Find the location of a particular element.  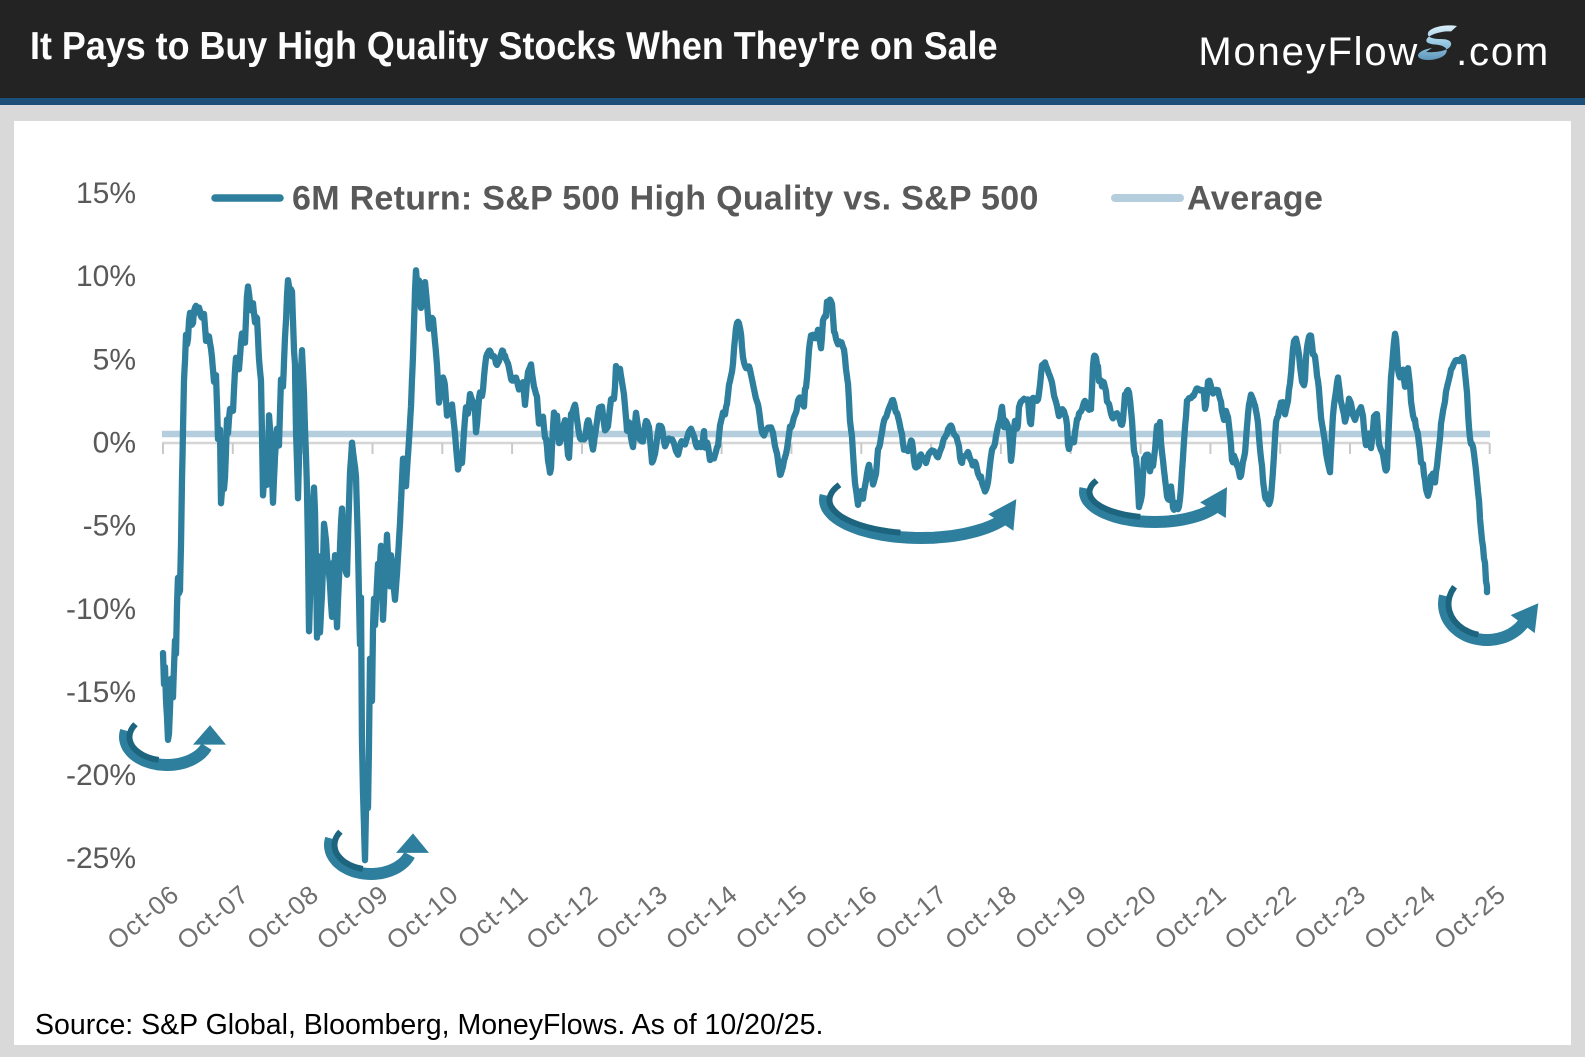

svg-text: Oct-09 is located at coordinates (353, 917).